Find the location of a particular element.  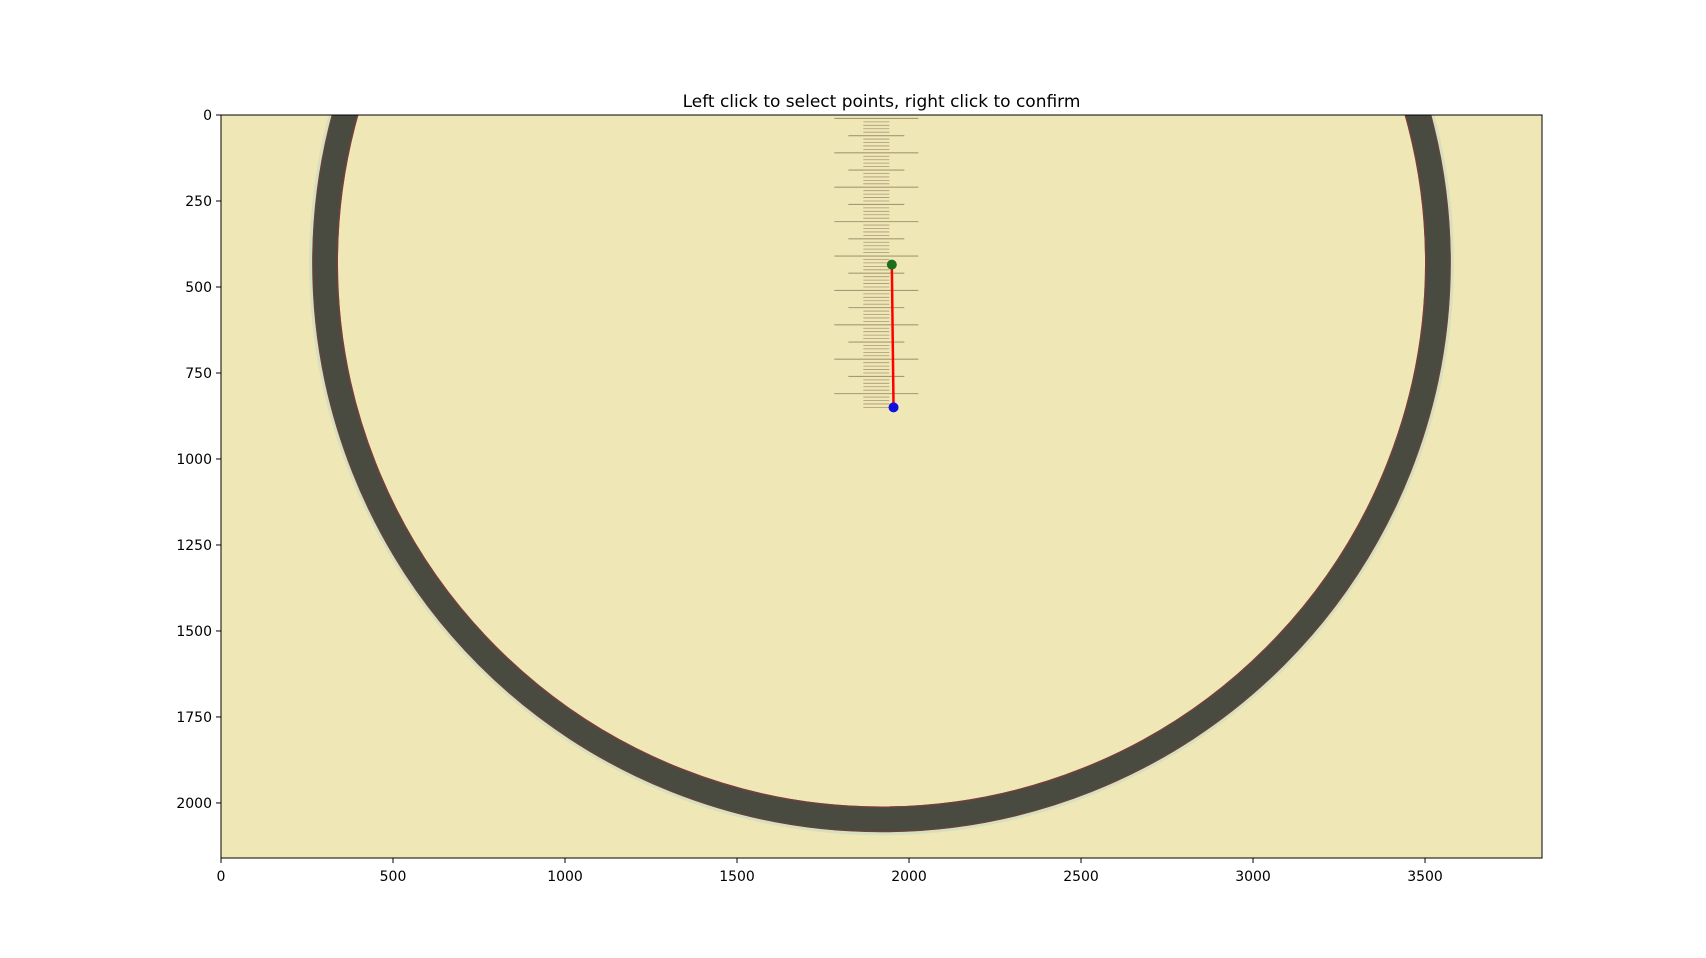

x-axis: 0 500 1000 1500 2000 2500 3000 3500 is located at coordinates (830, 871).